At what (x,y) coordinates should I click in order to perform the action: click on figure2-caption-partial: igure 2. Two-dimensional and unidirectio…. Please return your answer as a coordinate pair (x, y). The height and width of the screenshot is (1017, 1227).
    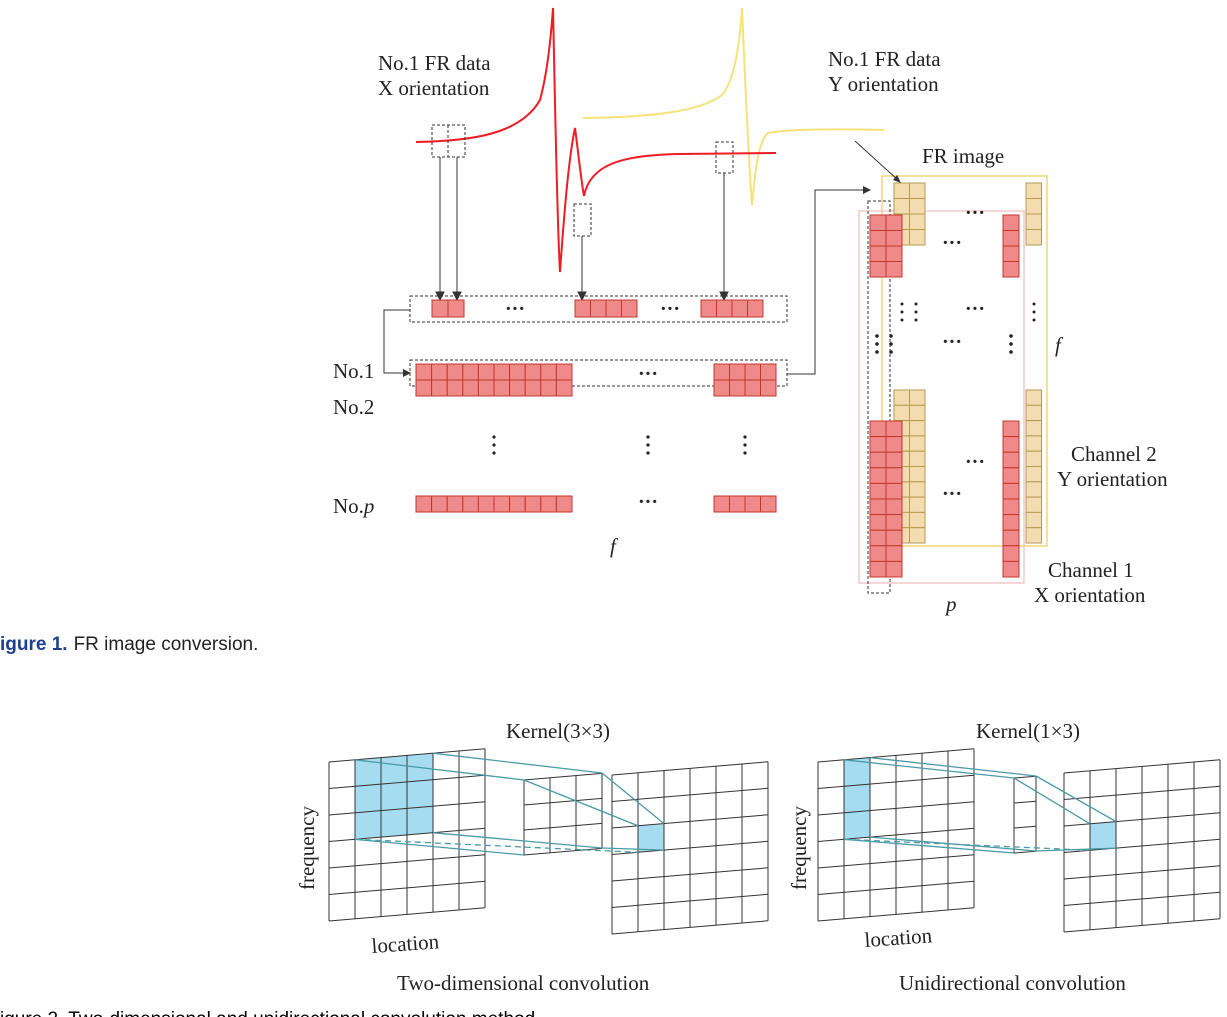
    Looking at the image, I should click on (270, 1013).